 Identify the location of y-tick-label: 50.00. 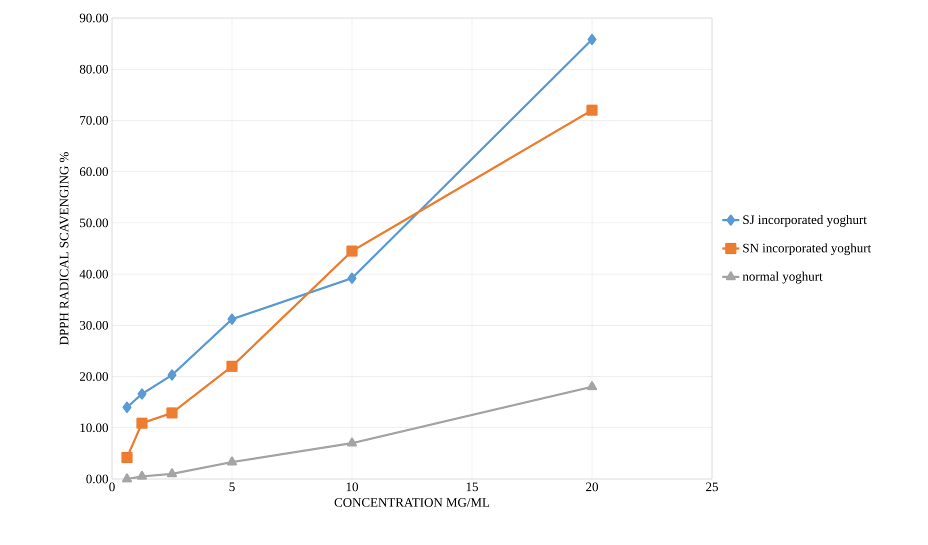
(94, 223).